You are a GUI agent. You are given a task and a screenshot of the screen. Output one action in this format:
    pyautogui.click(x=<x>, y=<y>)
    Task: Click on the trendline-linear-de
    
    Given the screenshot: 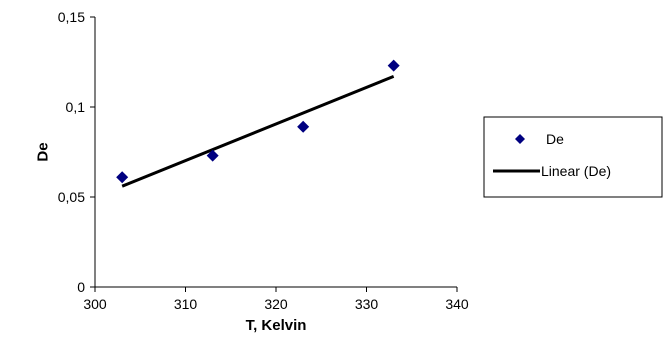 What is the action you would take?
    pyautogui.click(x=258, y=131)
    